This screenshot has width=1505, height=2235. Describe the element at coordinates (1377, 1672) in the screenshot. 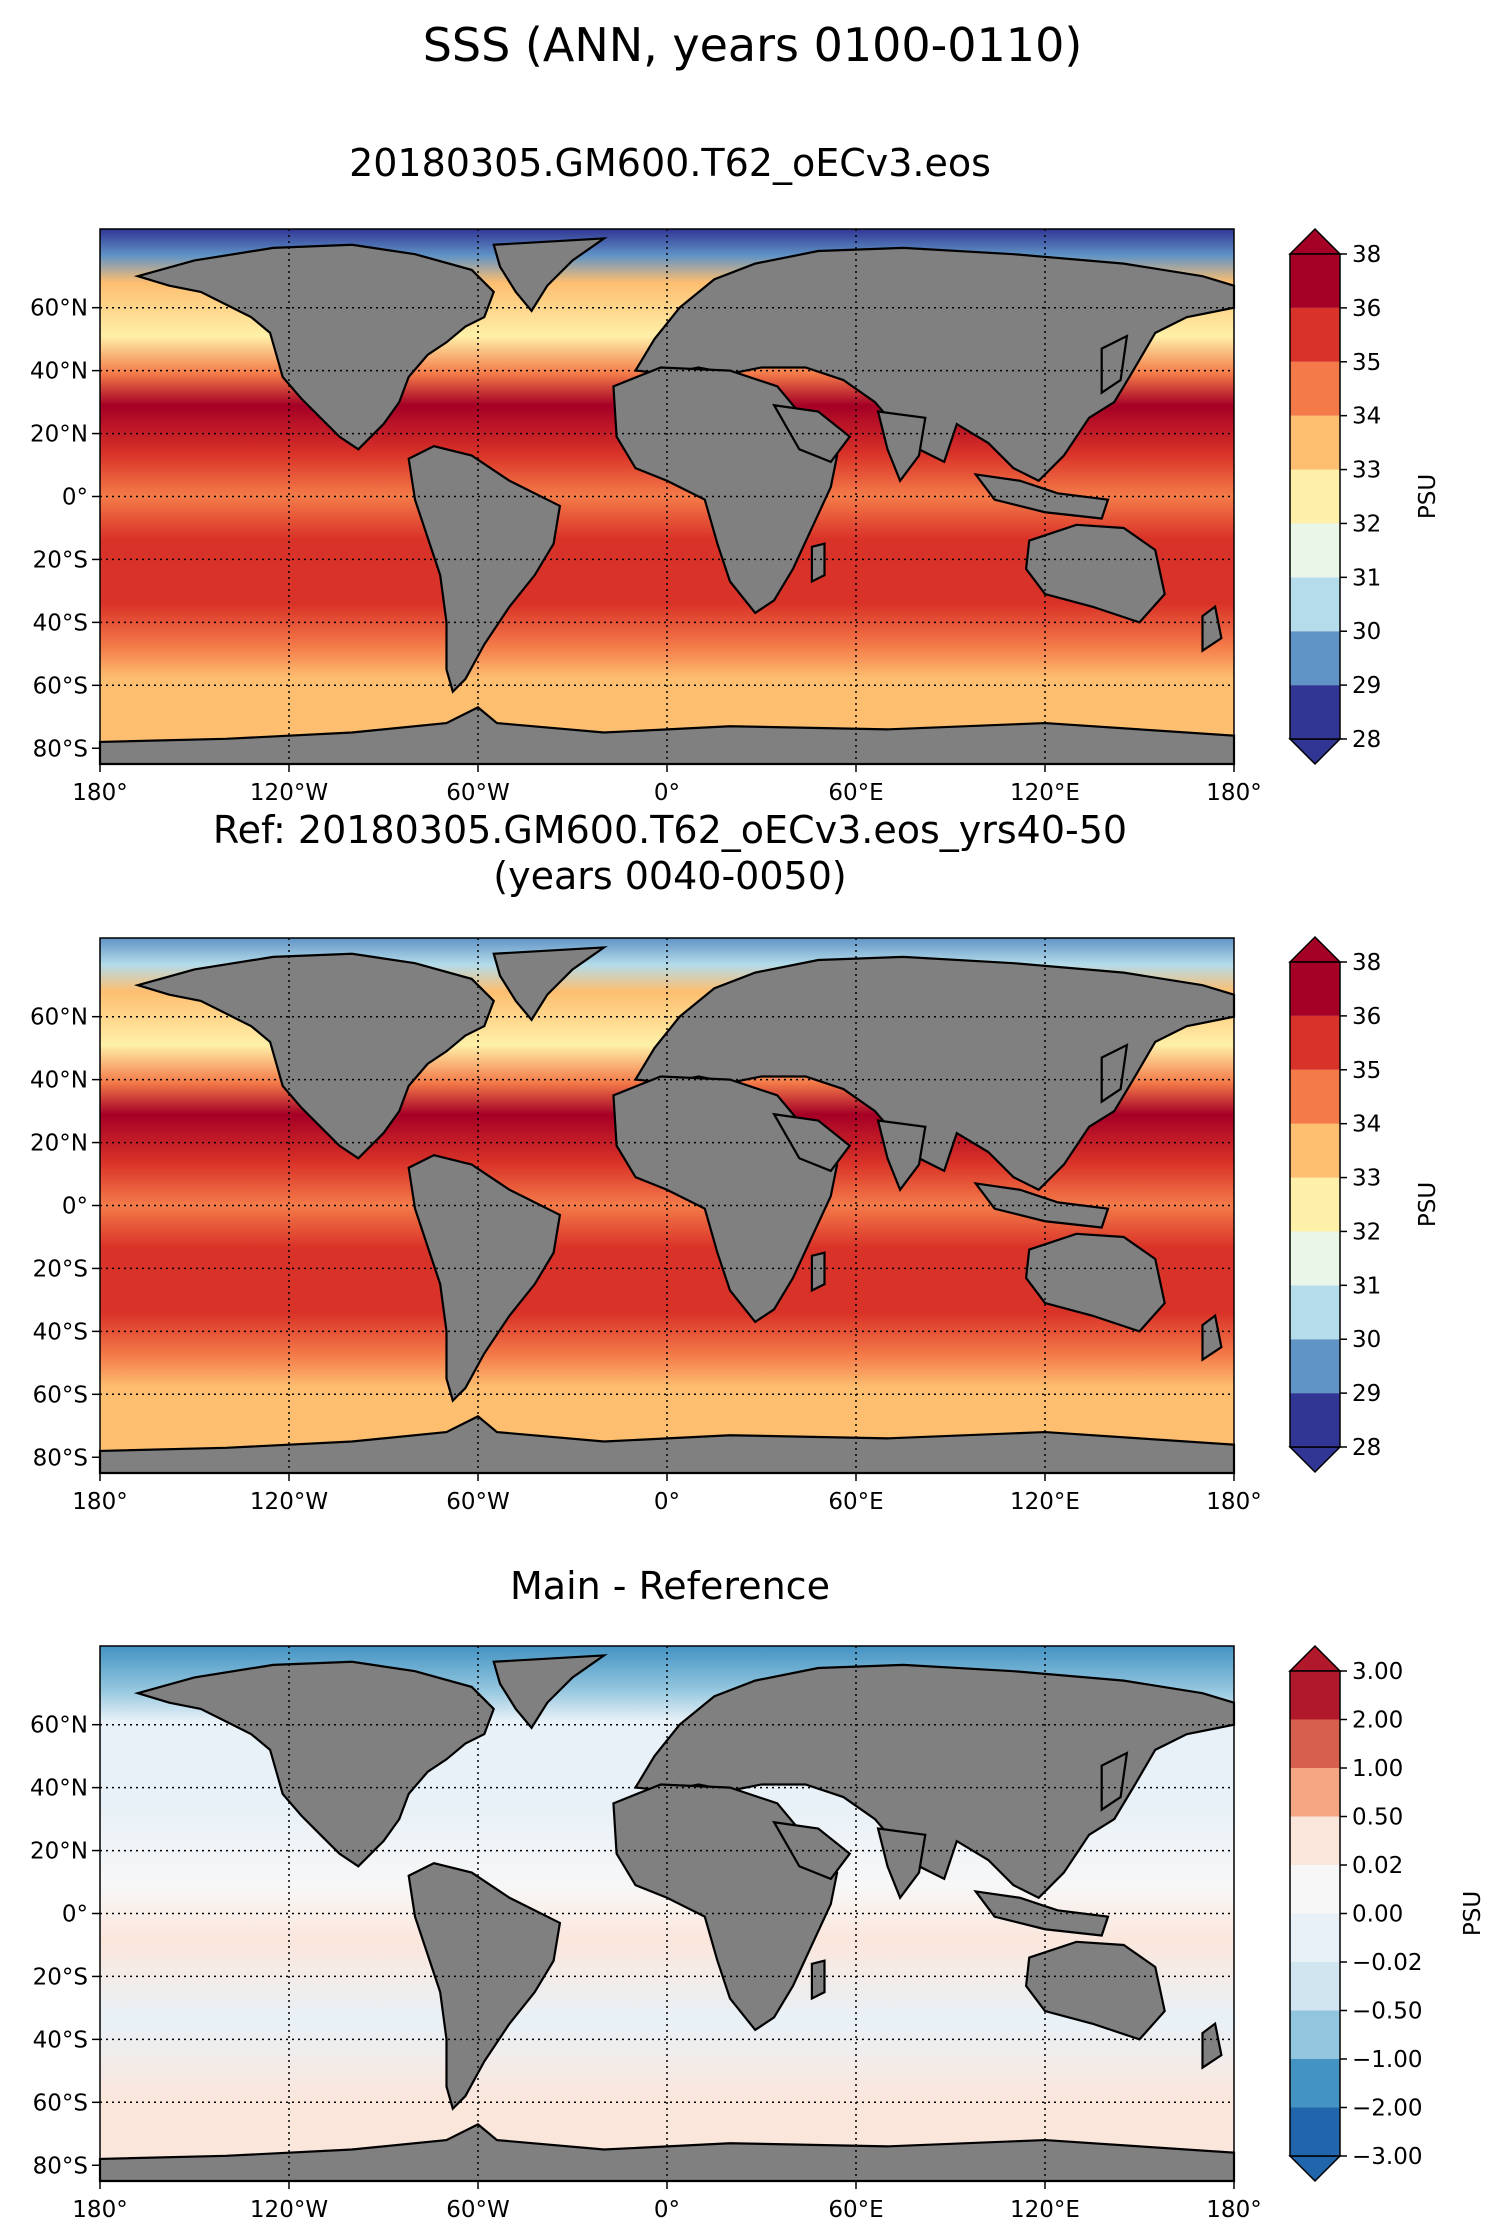

I see `colorbar-tick-label: 3.00` at that location.